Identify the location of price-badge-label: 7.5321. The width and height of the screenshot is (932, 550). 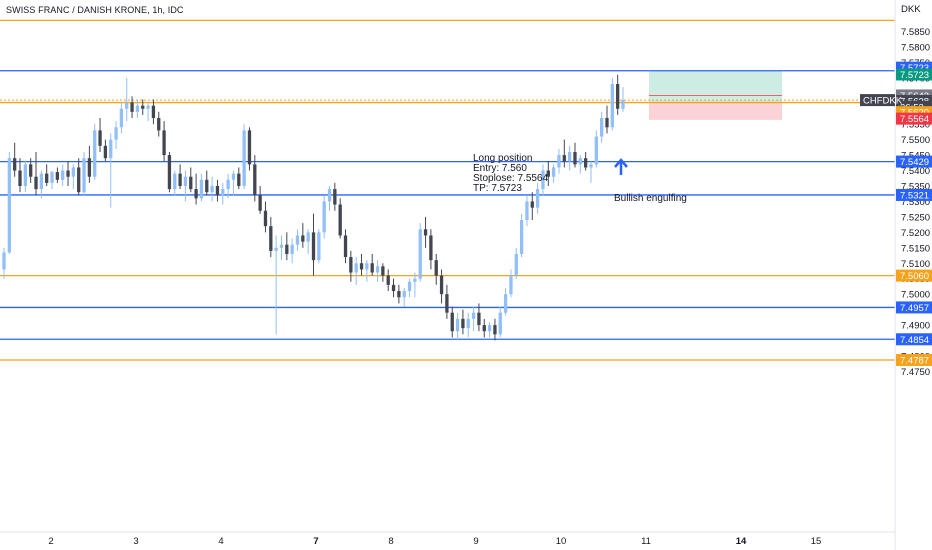
(914, 195).